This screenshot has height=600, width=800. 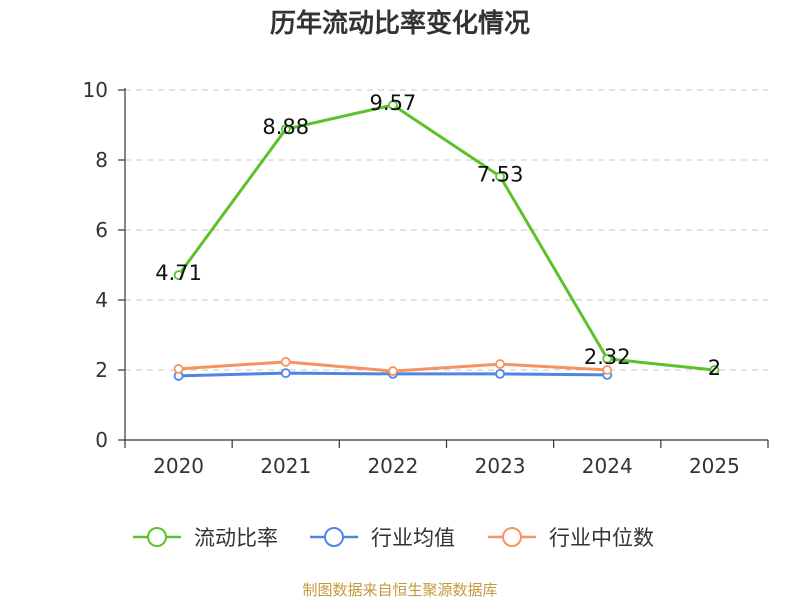 I want to click on legend-item-current-ratio: 流动比率, so click(x=205, y=538).